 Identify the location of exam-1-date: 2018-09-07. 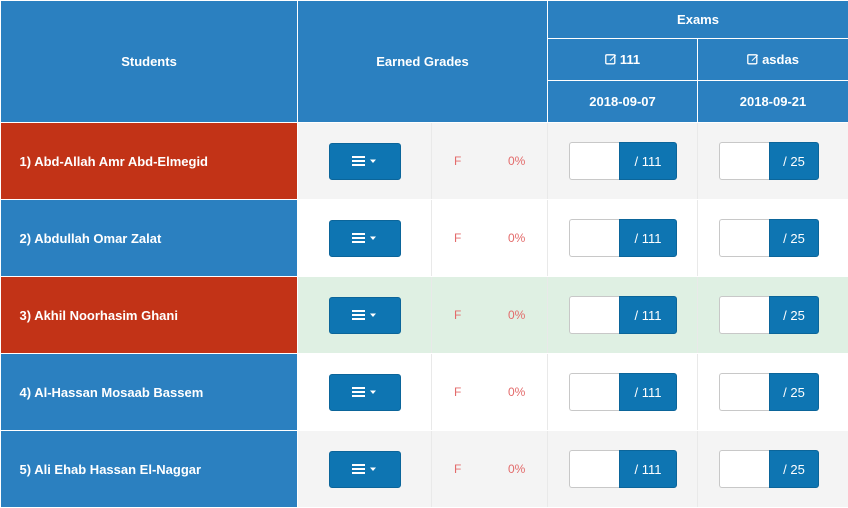
(622, 101).